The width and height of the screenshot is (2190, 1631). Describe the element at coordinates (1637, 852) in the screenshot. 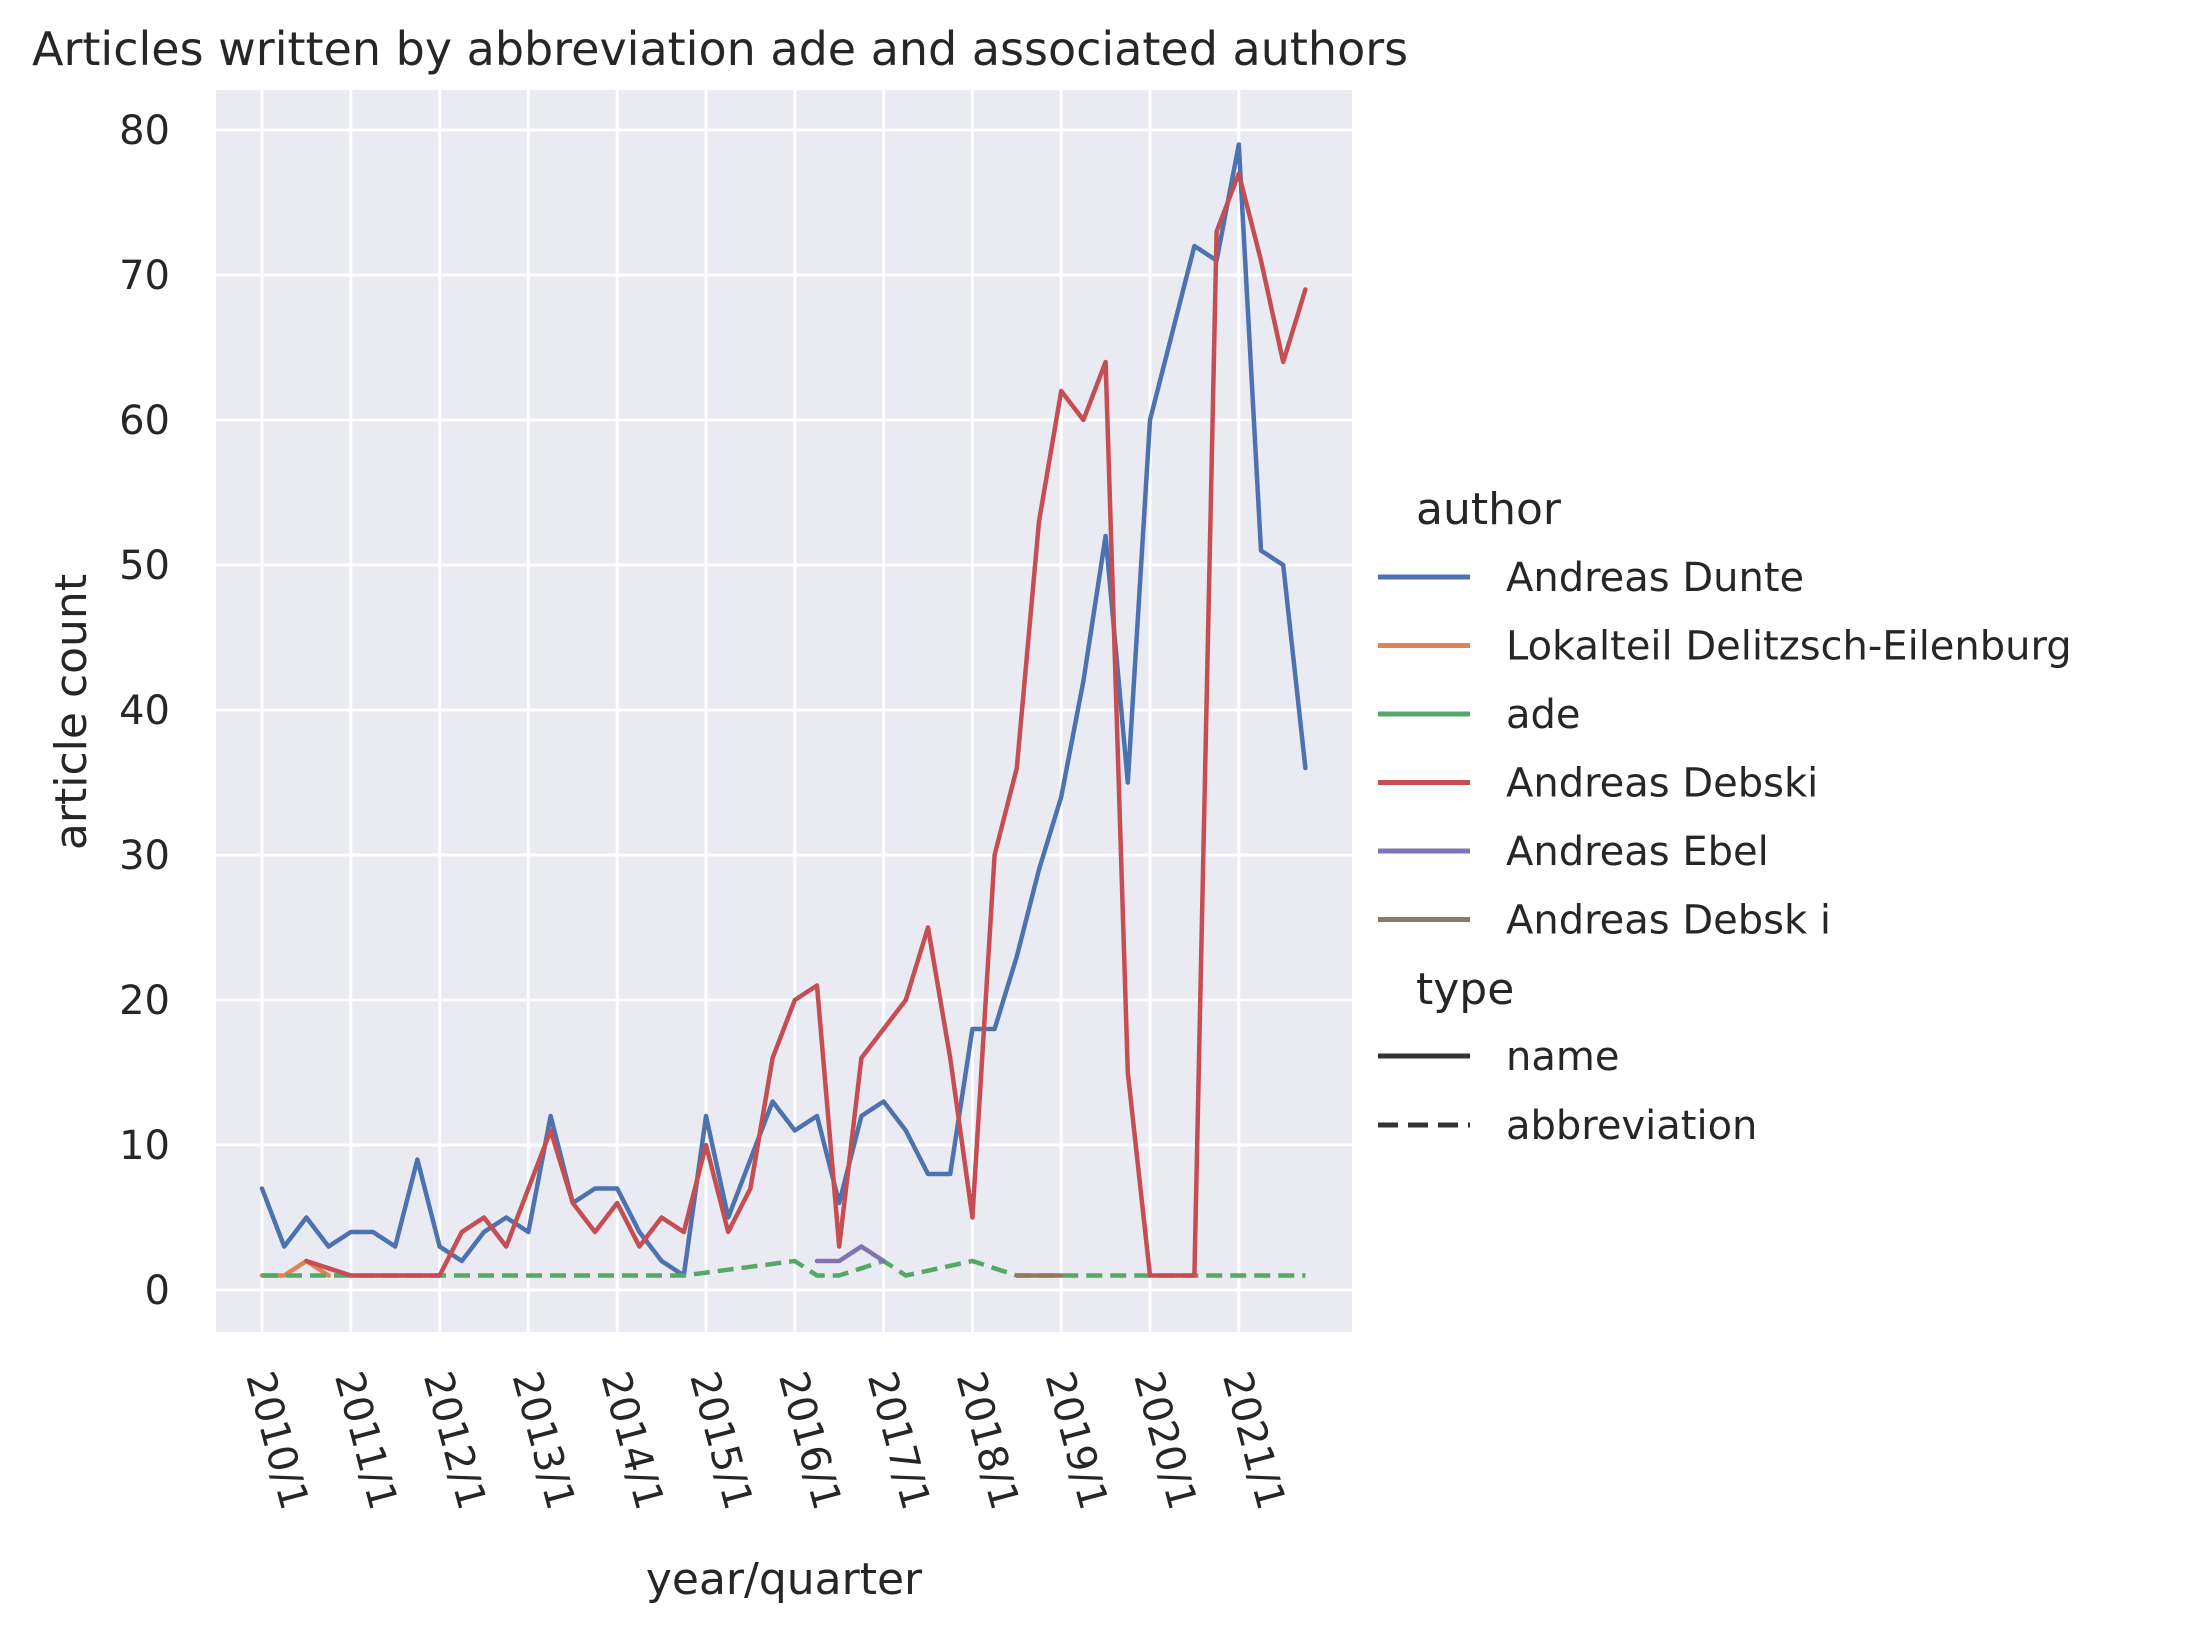

I see `legend-label: Andreas Ebel` at that location.